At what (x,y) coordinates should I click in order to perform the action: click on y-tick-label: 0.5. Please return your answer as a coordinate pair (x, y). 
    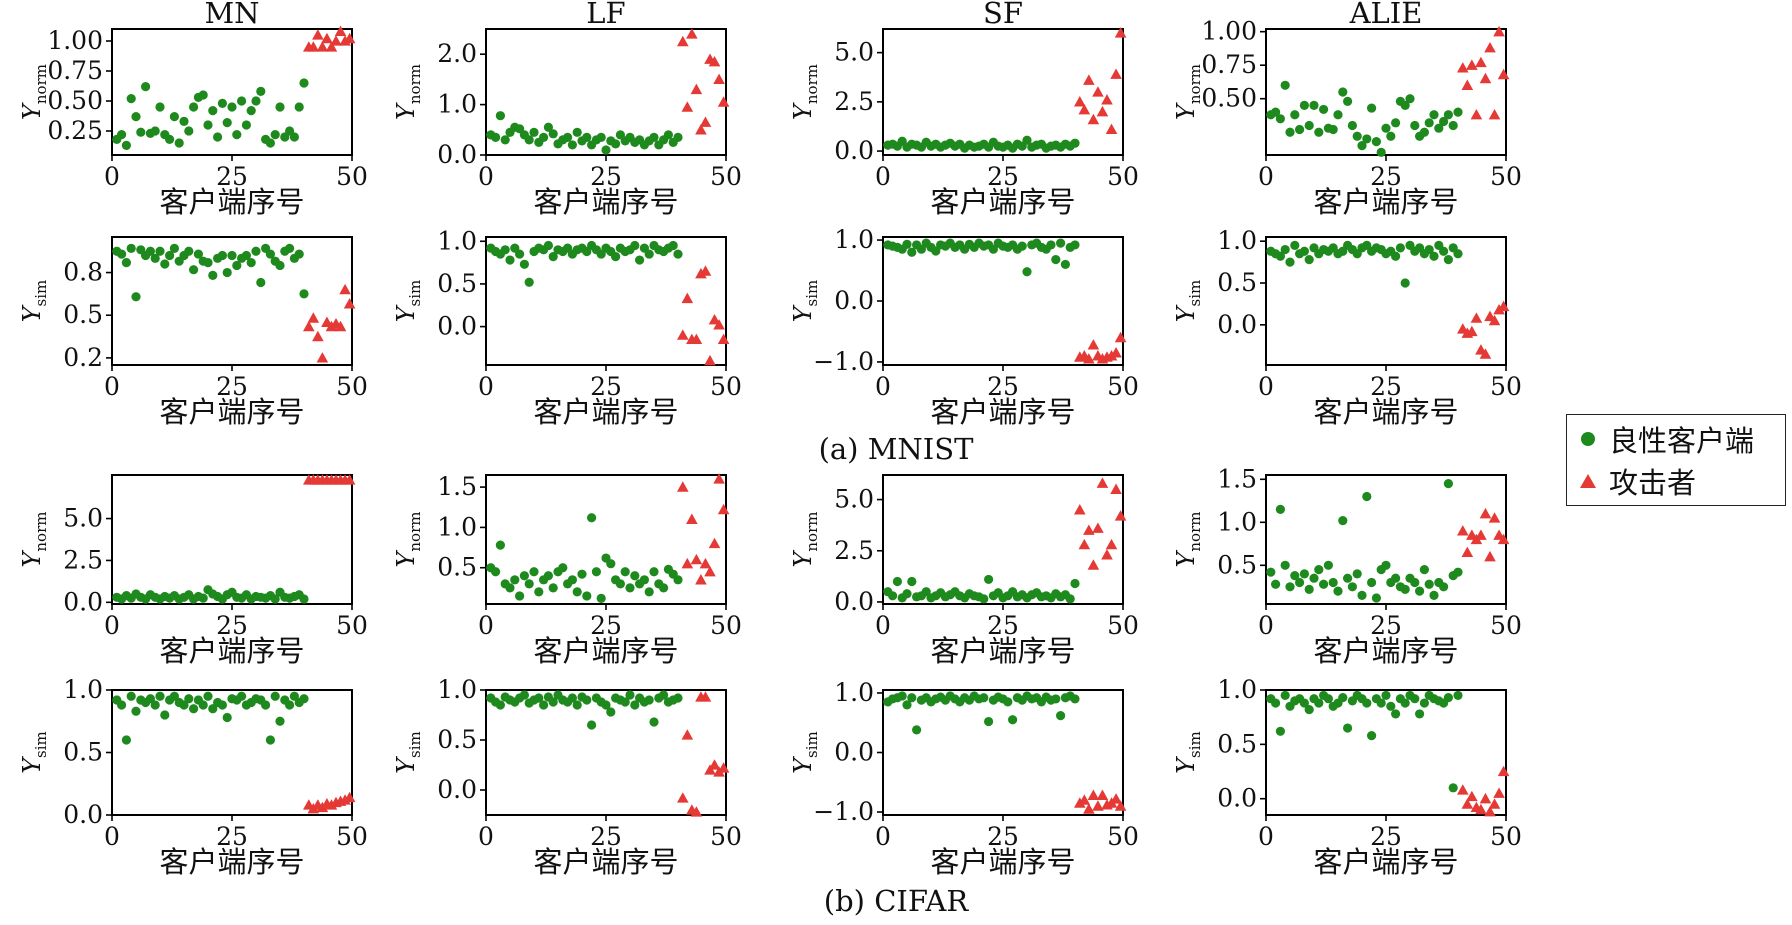
    Looking at the image, I should click on (1237, 282).